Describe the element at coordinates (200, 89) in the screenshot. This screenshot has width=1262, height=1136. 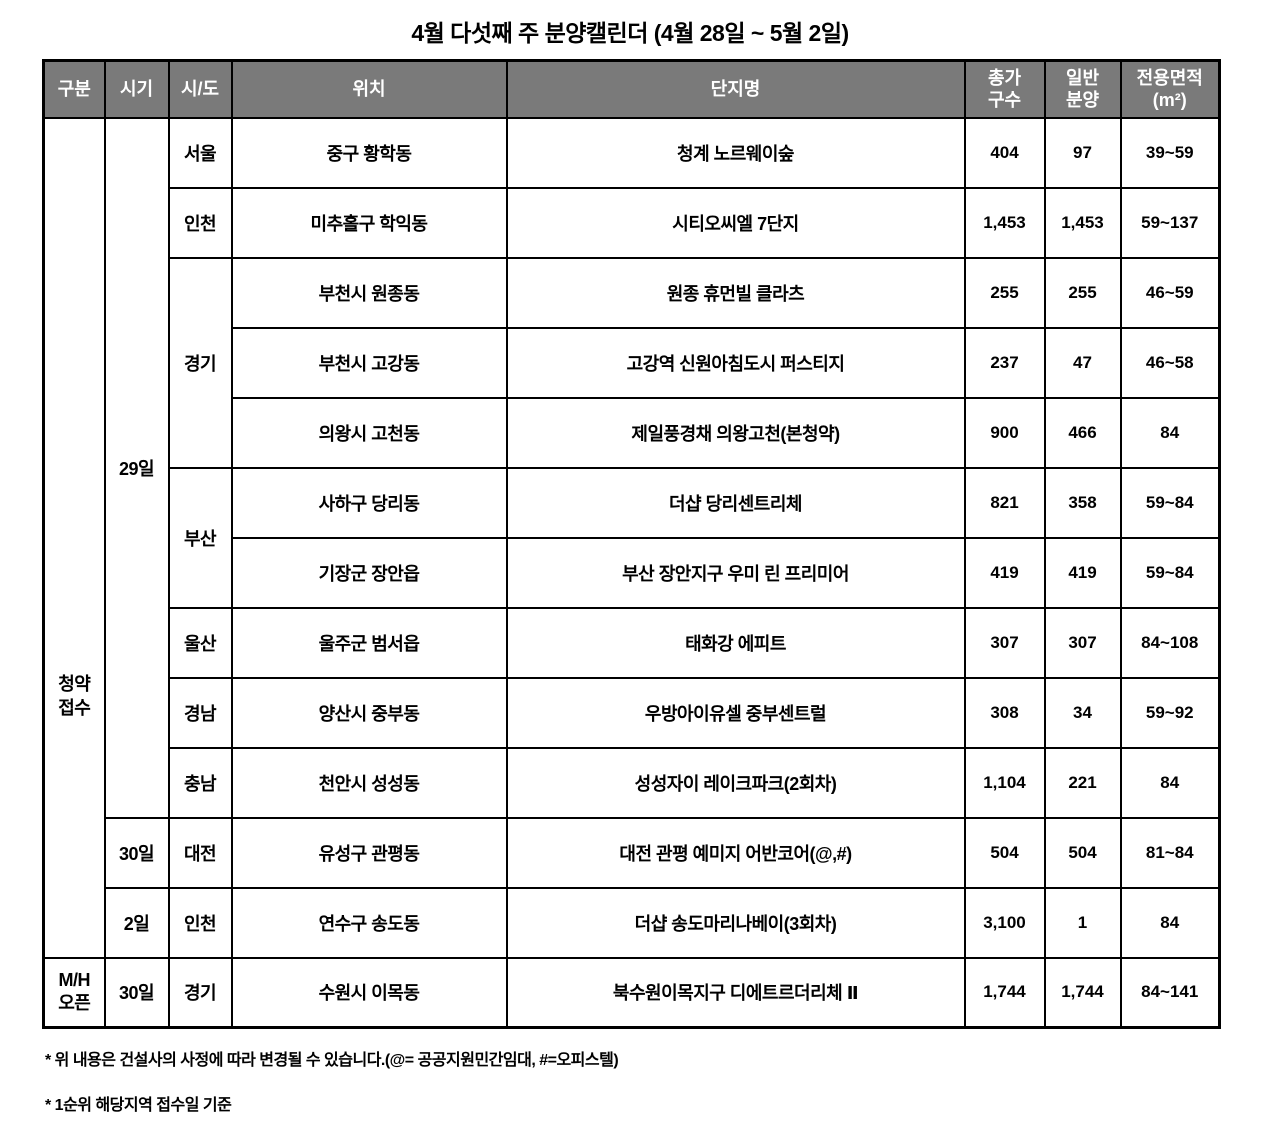
I see `header-region: 시/도` at that location.